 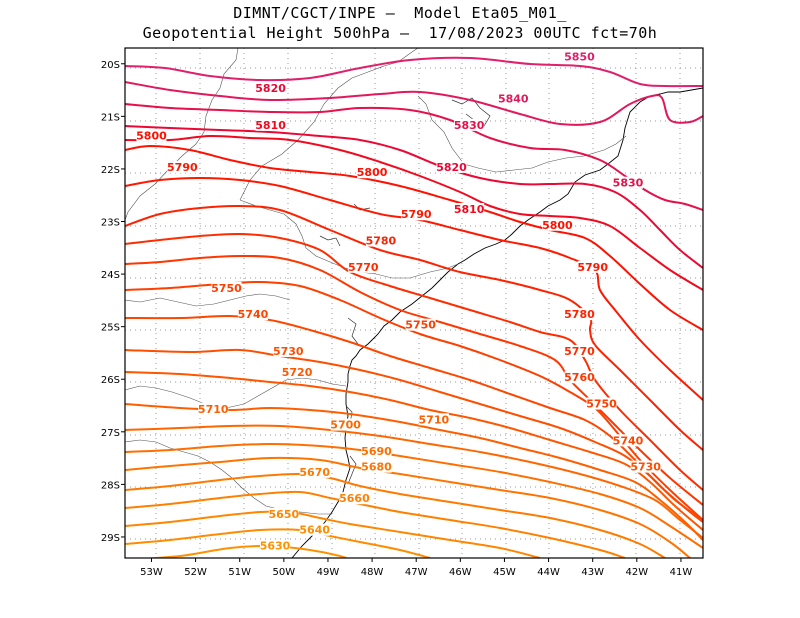 I want to click on x-tick-label: 43W, so click(x=592, y=572).